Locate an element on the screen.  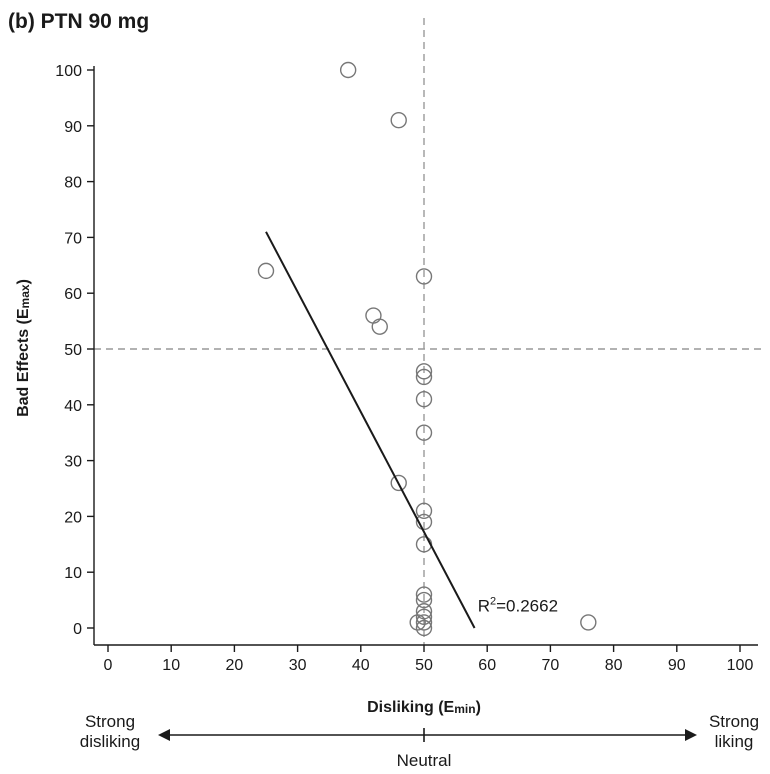
y-tick-label: 40 is located at coordinates (73, 406).